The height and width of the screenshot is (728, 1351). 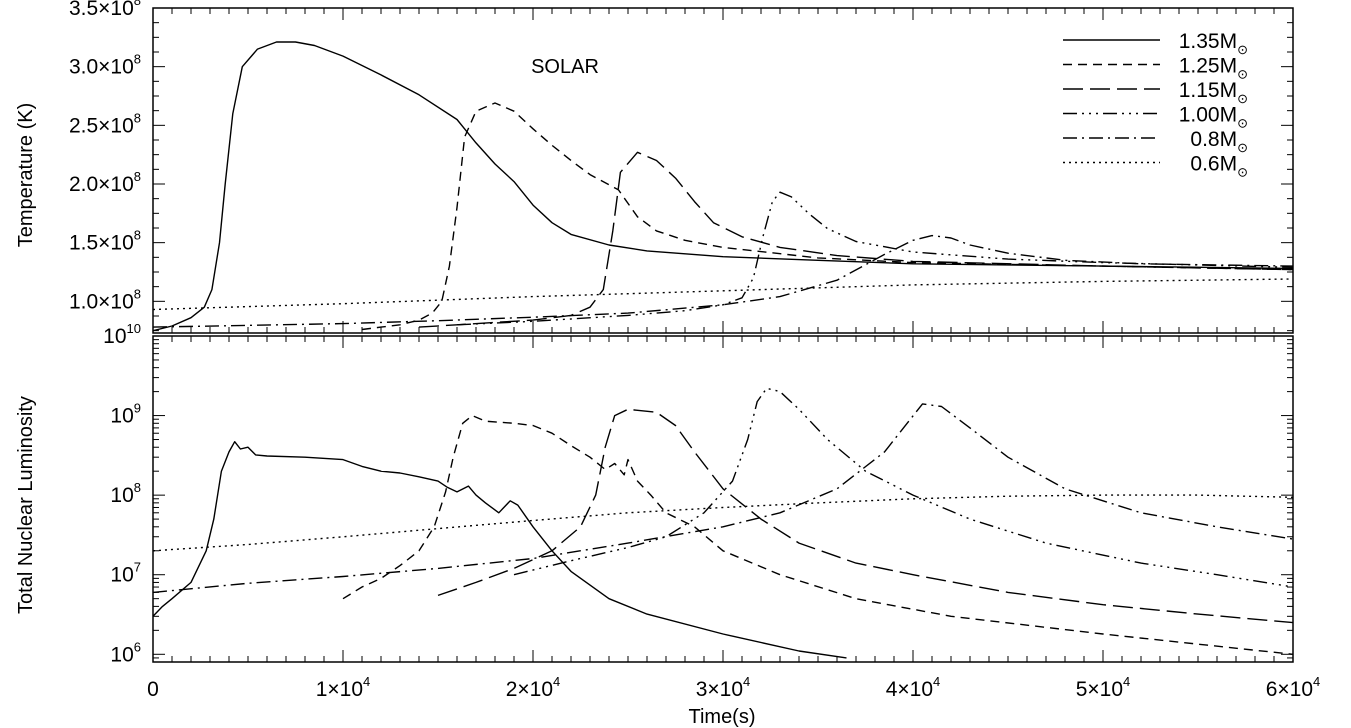 What do you see at coordinates (125, 652) in the screenshot?
I see `luminosity-y-tick-label: 10⁶` at bounding box center [125, 652].